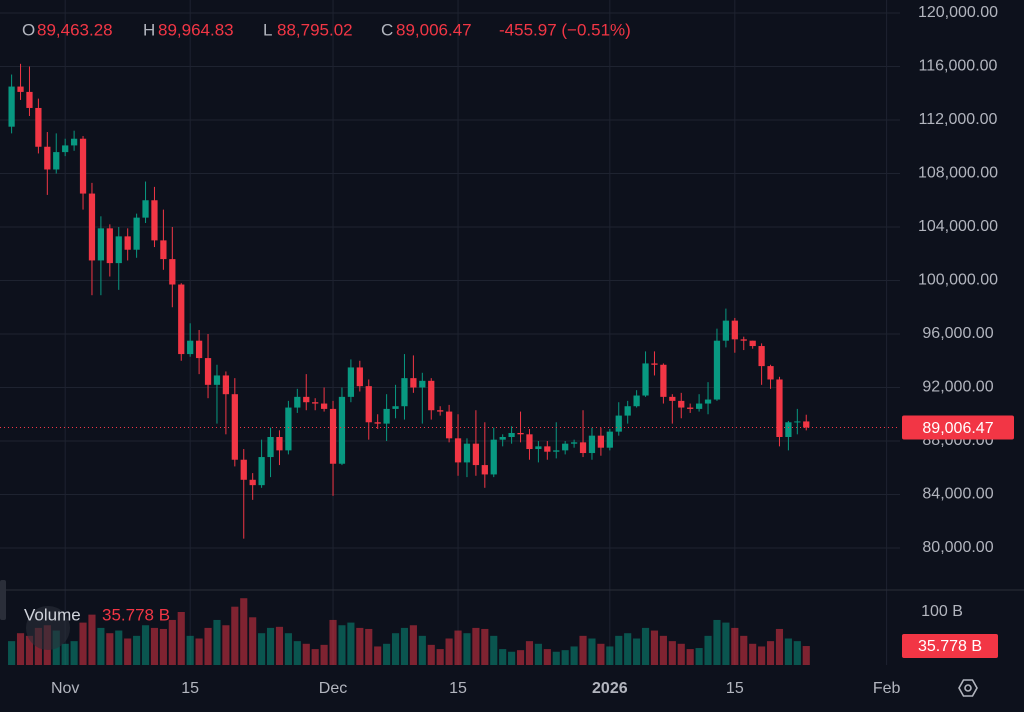 This screenshot has width=1024, height=712. What do you see at coordinates (968, 688) in the screenshot?
I see `settings-icon` at bounding box center [968, 688].